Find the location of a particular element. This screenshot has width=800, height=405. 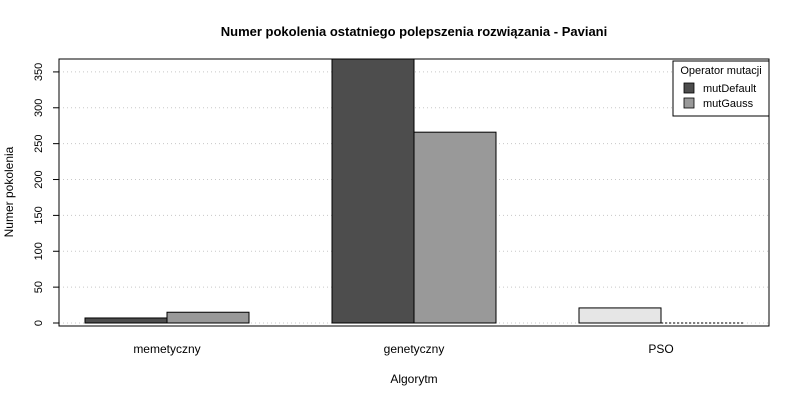

bar-memetyczny-mutgauss is located at coordinates (208, 317).